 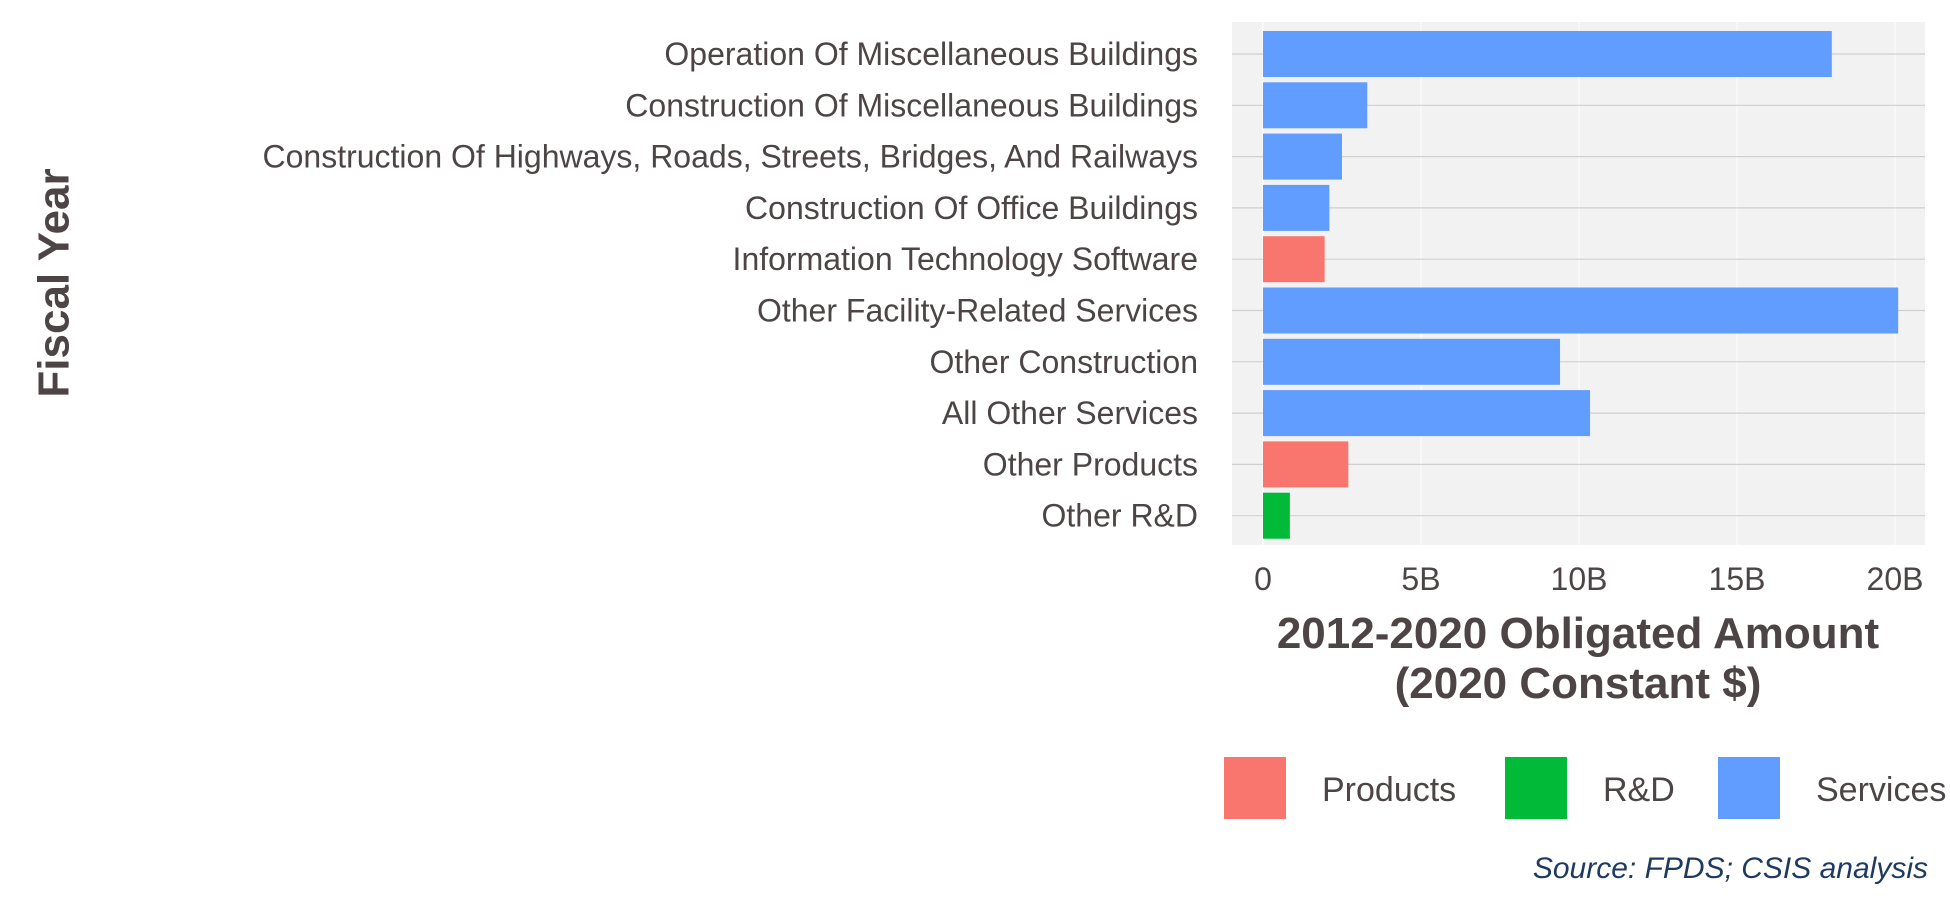 What do you see at coordinates (1090, 464) in the screenshot?
I see `category-label: Other Products` at bounding box center [1090, 464].